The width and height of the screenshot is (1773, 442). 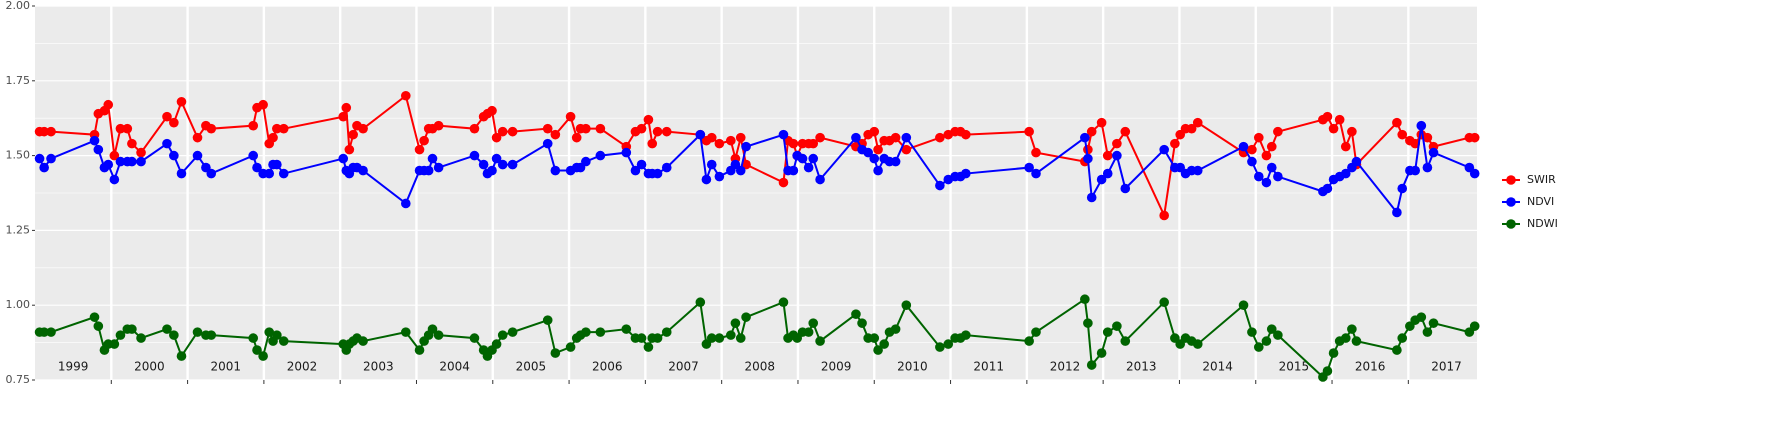 I want to click on legend-label: SWIR, so click(x=1541, y=179).